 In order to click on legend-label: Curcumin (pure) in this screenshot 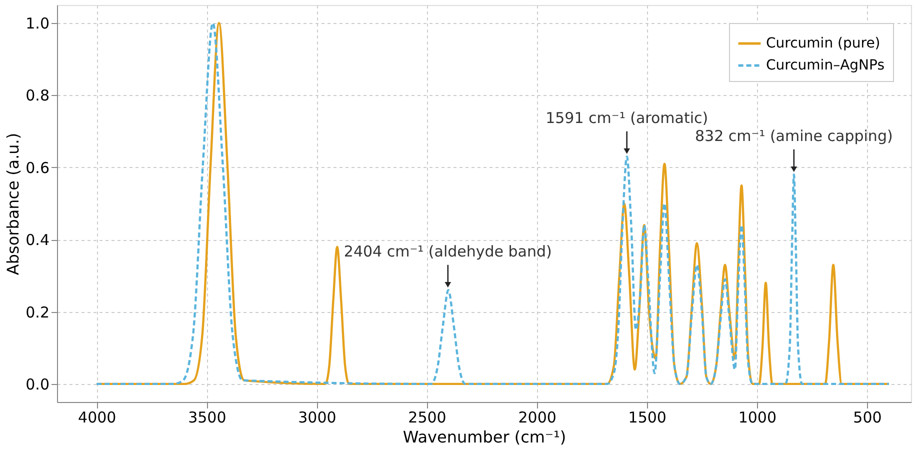, I will do `click(823, 44)`.